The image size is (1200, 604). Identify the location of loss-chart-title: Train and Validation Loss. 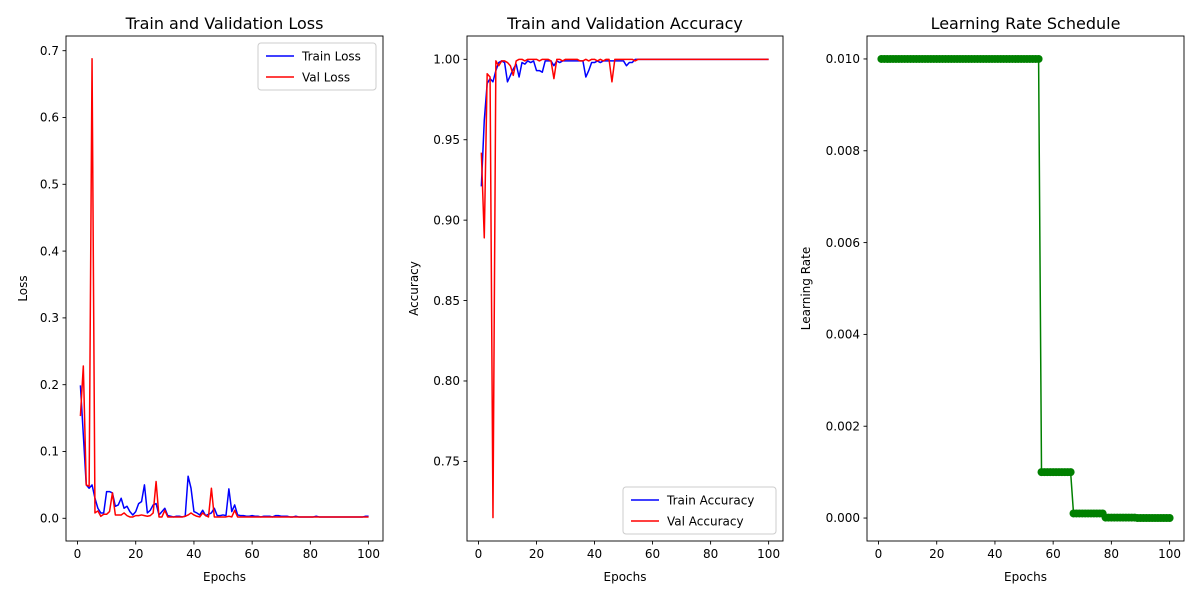
(224, 23).